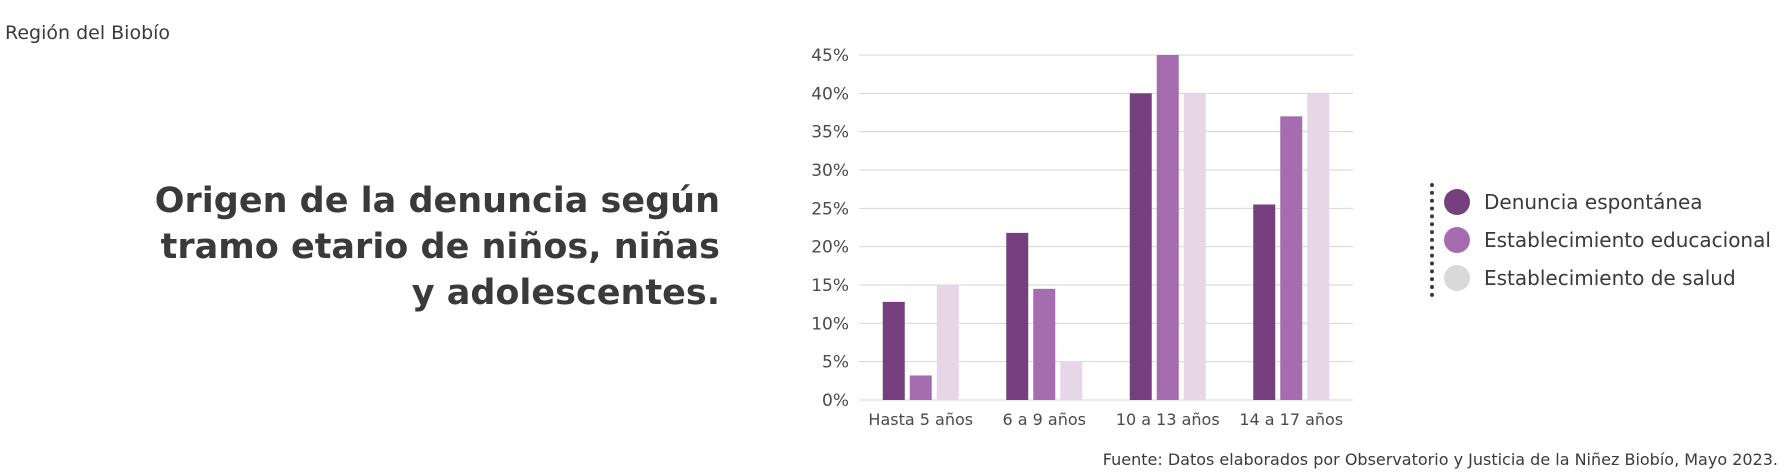 The image size is (1792, 476). I want to click on y-tick-label: 35%, so click(830, 133).